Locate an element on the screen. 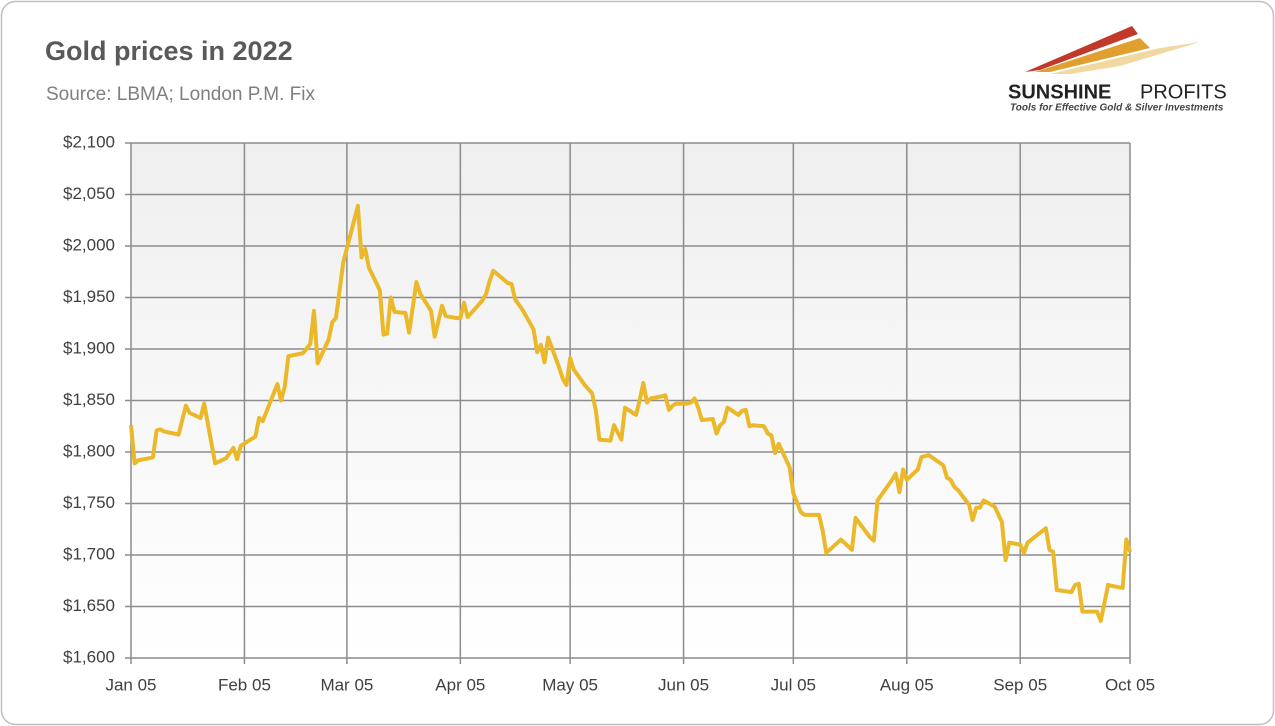 The image size is (1275, 726). y-tick-label: $2,050 is located at coordinates (89, 193).